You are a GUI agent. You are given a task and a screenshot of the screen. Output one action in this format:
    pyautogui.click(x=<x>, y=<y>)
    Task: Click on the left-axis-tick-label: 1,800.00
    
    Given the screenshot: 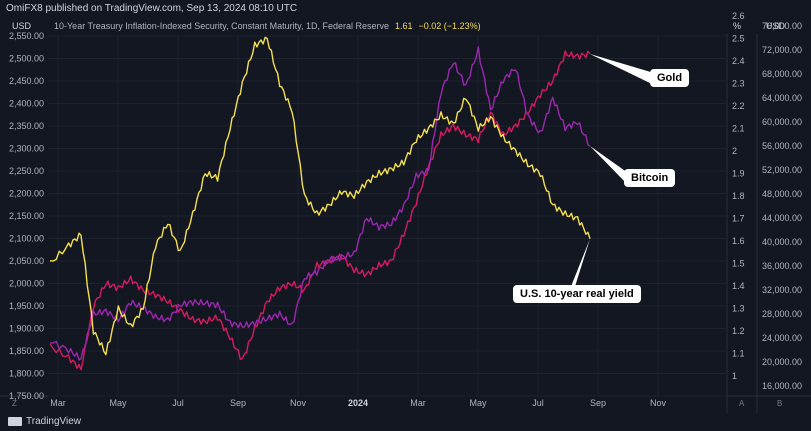 What is the action you would take?
    pyautogui.click(x=26, y=374)
    